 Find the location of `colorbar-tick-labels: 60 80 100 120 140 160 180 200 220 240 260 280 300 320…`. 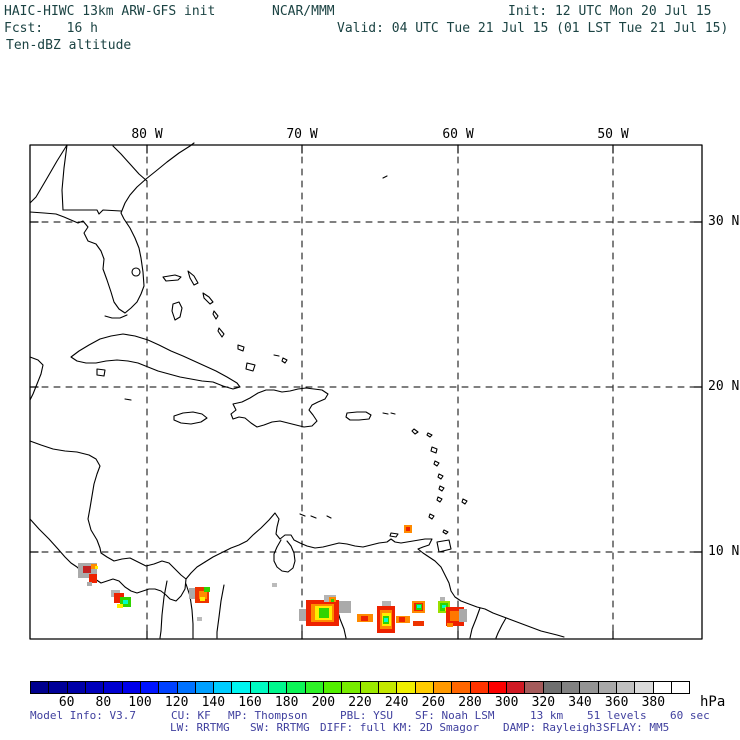

colorbar-tick-labels: 60 80 100 120 140 160 180 200 220 240 260 280 300 320… is located at coordinates (360, 703).